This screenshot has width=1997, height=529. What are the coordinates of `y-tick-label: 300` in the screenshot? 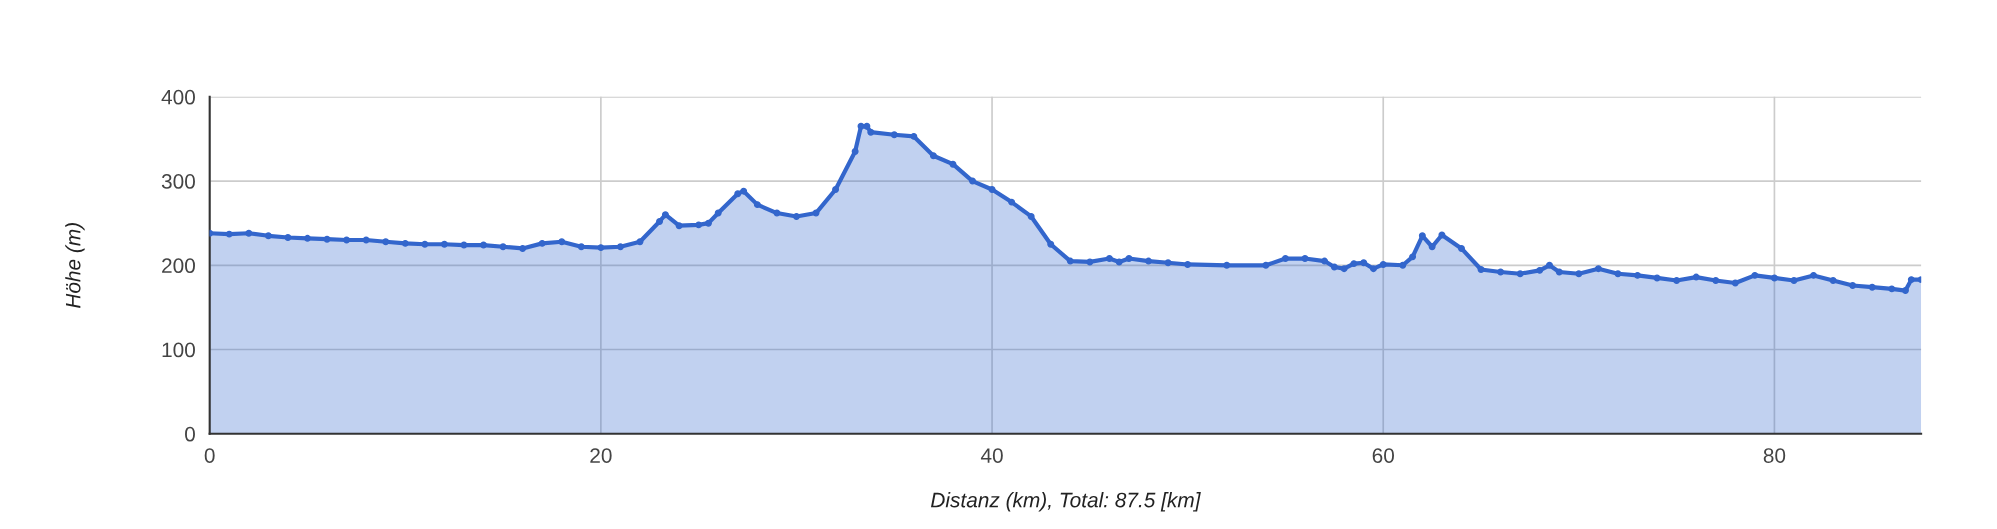 It's located at (178, 181).